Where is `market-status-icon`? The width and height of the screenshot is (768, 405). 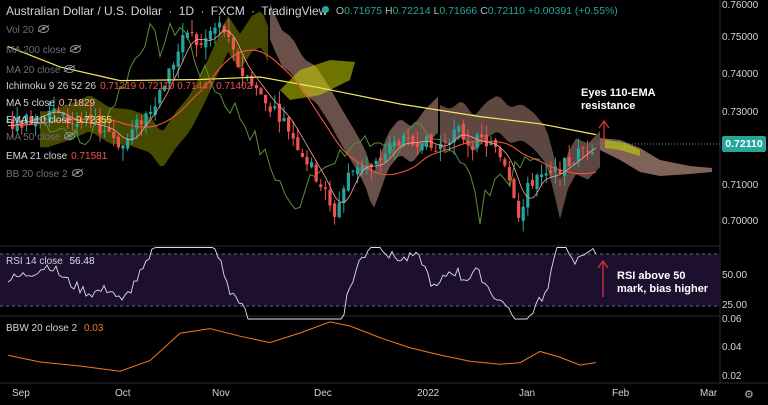 market-status-icon is located at coordinates (325, 9).